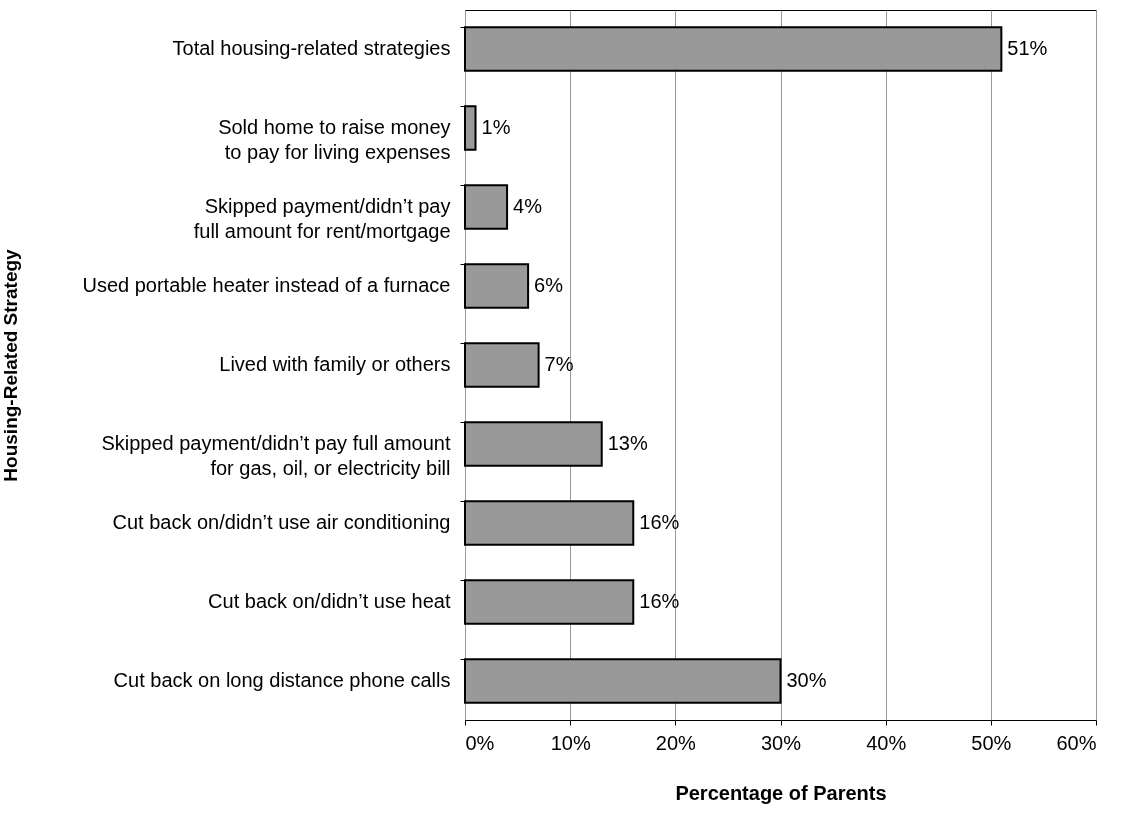 This screenshot has height=814, width=1133. Describe the element at coordinates (266, 285) in the screenshot. I see `y-tick-label: Used portable heater instead of a furnace` at that location.